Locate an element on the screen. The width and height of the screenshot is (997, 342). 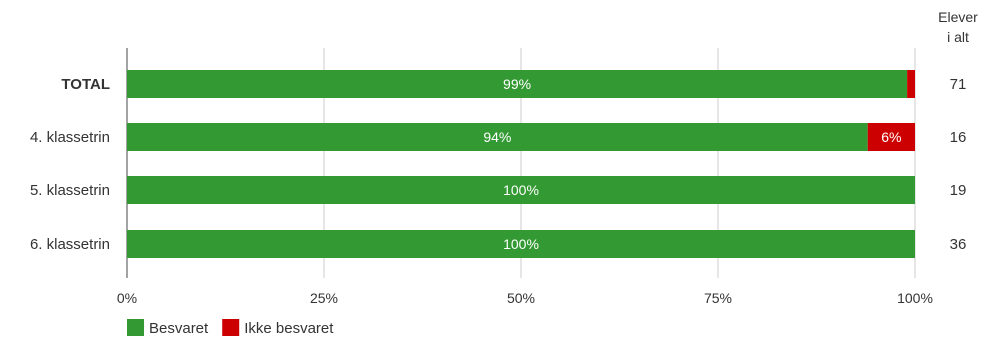
totals-column: Elever i alt 71 16 19 36 is located at coordinates (958, 131).